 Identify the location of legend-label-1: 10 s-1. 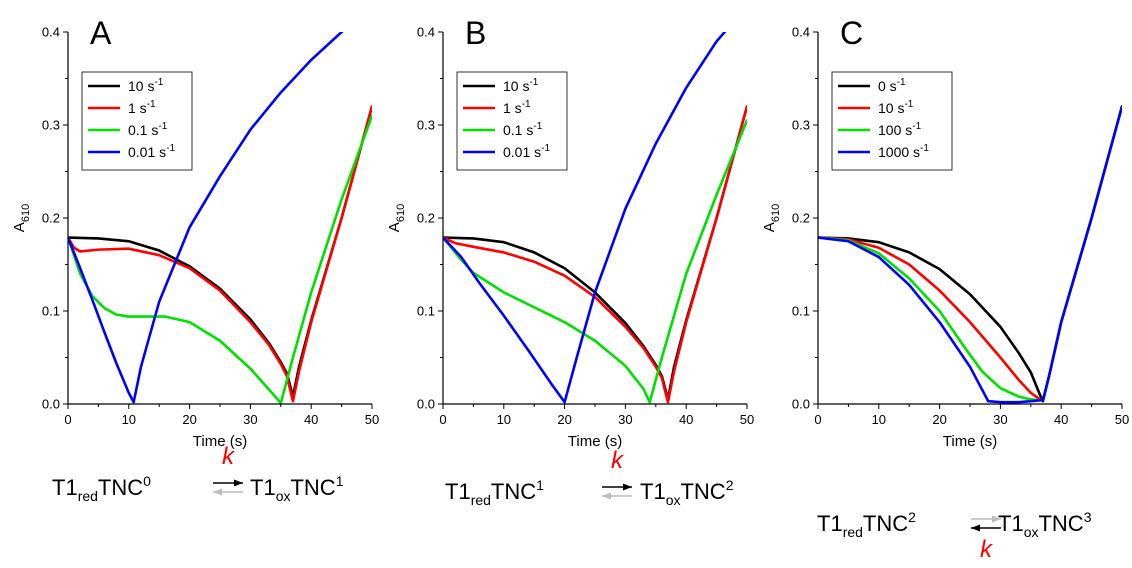
(146, 85).